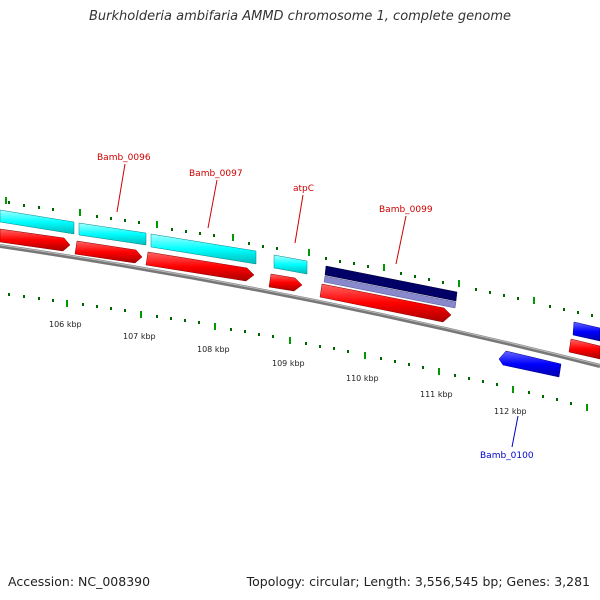 The width and height of the screenshot is (600, 600). What do you see at coordinates (406, 210) in the screenshot?
I see `gene-label-bamb-0099: Bamb_0099` at bounding box center [406, 210].